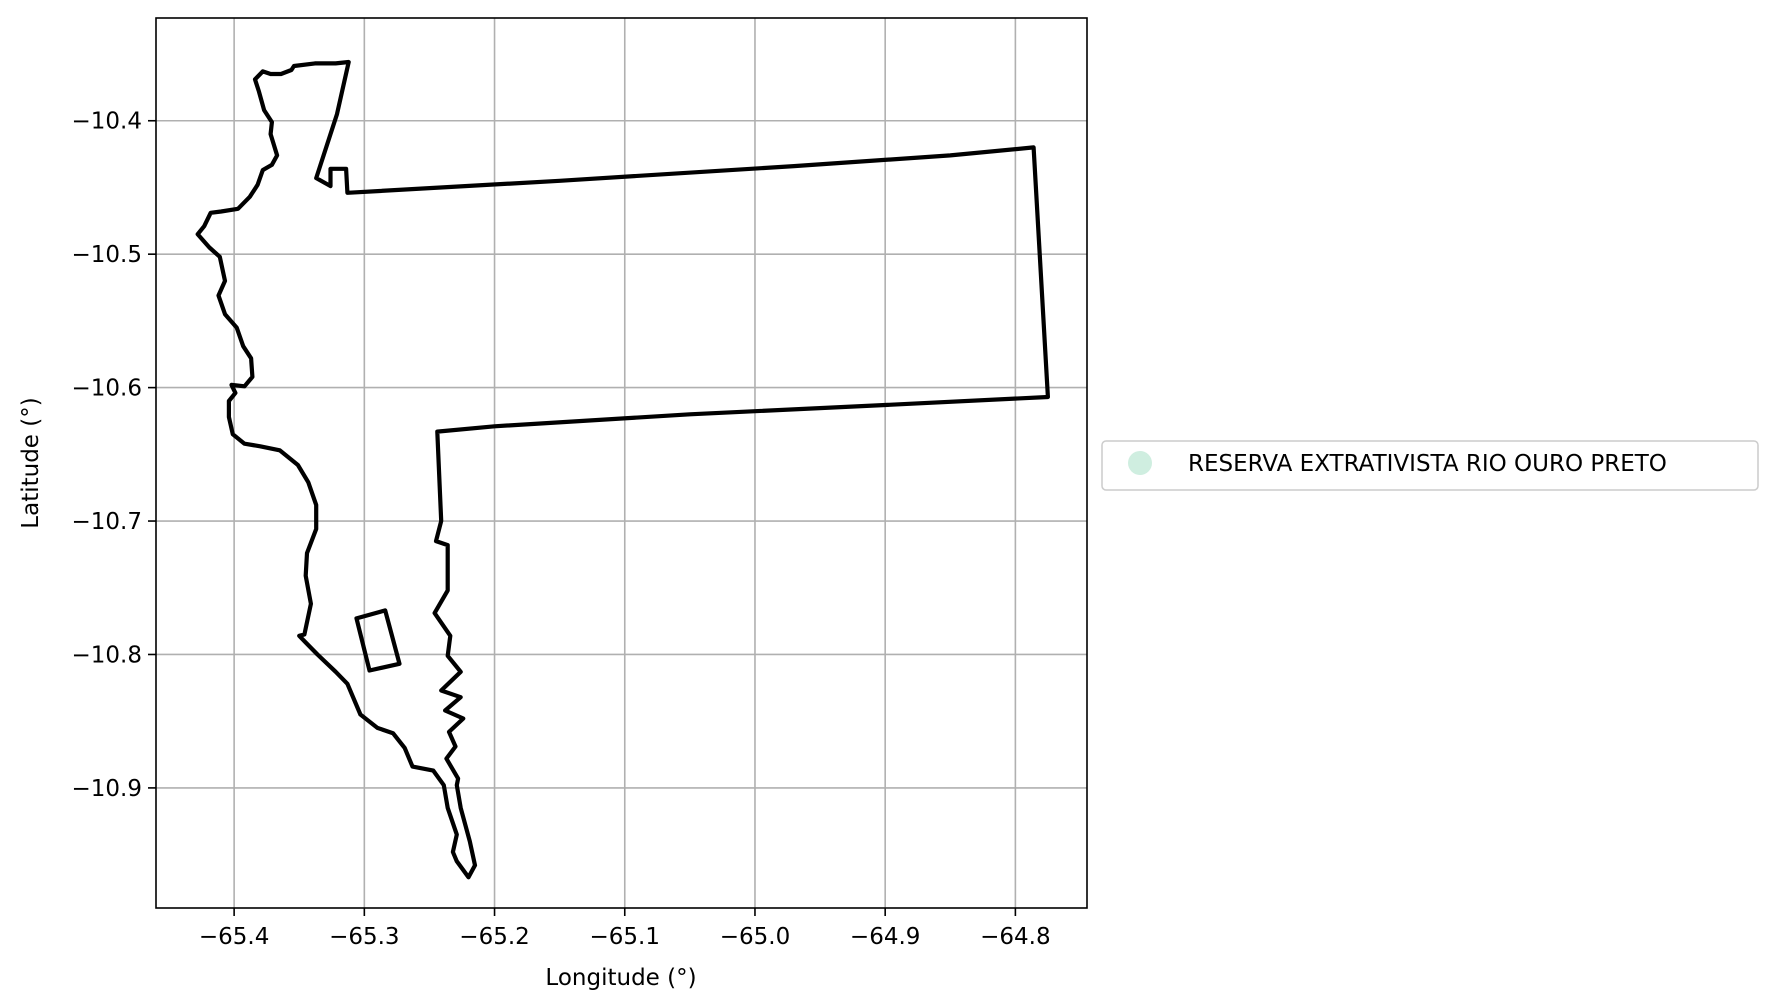 The width and height of the screenshot is (1765, 1006). I want to click on y-tick-label: −10.7, so click(107, 522).